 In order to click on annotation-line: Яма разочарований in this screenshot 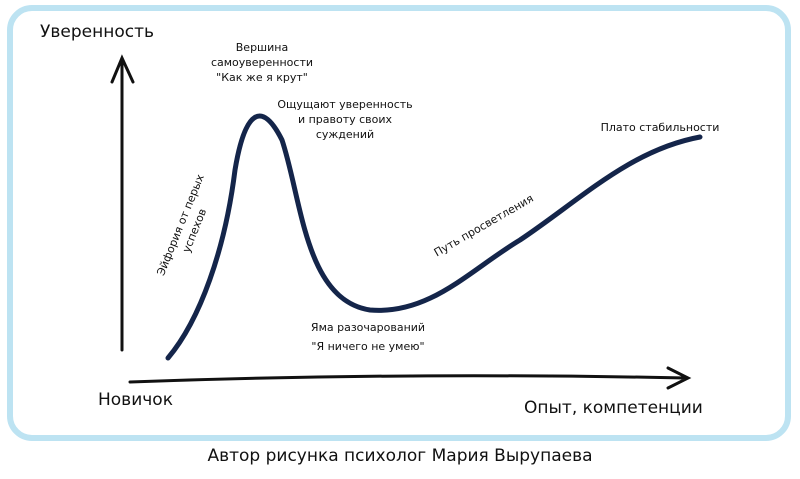, I will do `click(368, 327)`.